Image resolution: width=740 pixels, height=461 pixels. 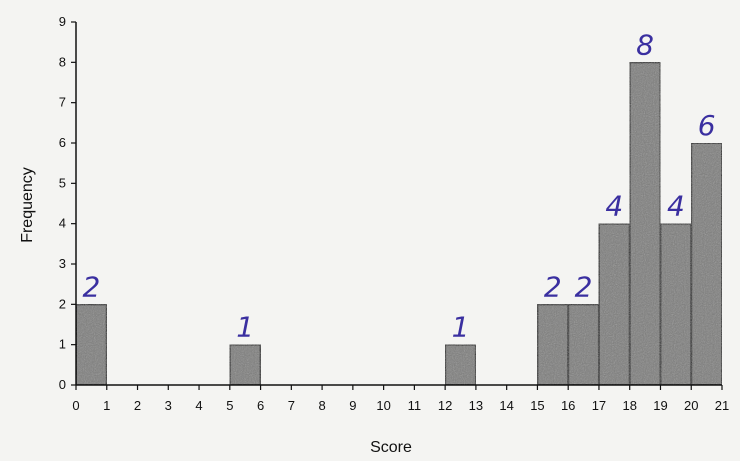 I want to click on bar-count-annotation: 8, so click(x=645, y=44).